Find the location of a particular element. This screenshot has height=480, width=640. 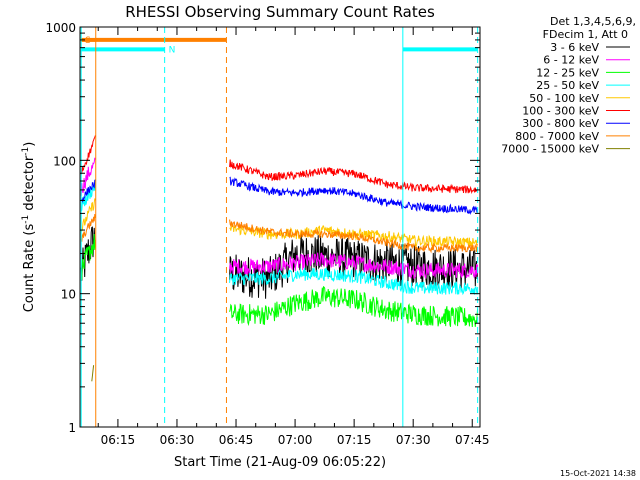

legend-label-800-7000-kev: 800 - 7000 keV is located at coordinates (557, 136).